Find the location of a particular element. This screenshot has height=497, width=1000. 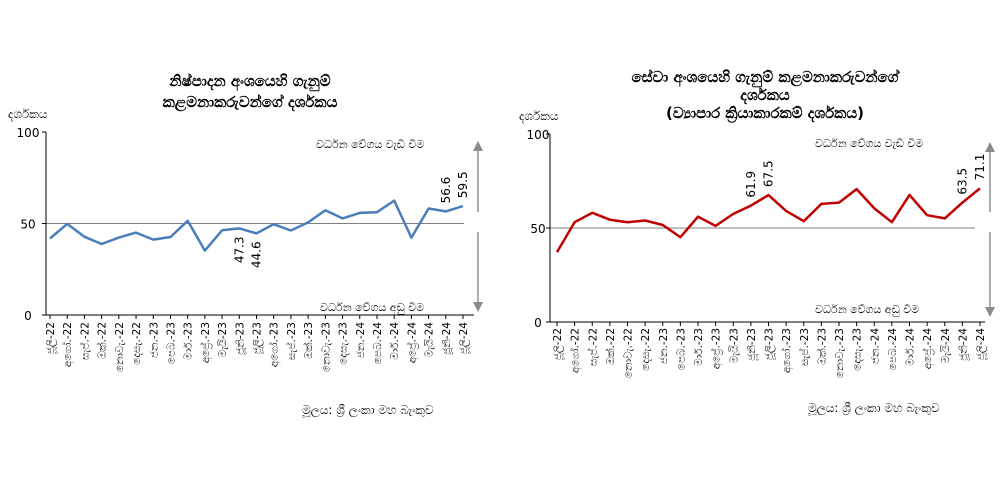

chart1-x-tick-label: සැප්.-22 is located at coordinates (84, 341).